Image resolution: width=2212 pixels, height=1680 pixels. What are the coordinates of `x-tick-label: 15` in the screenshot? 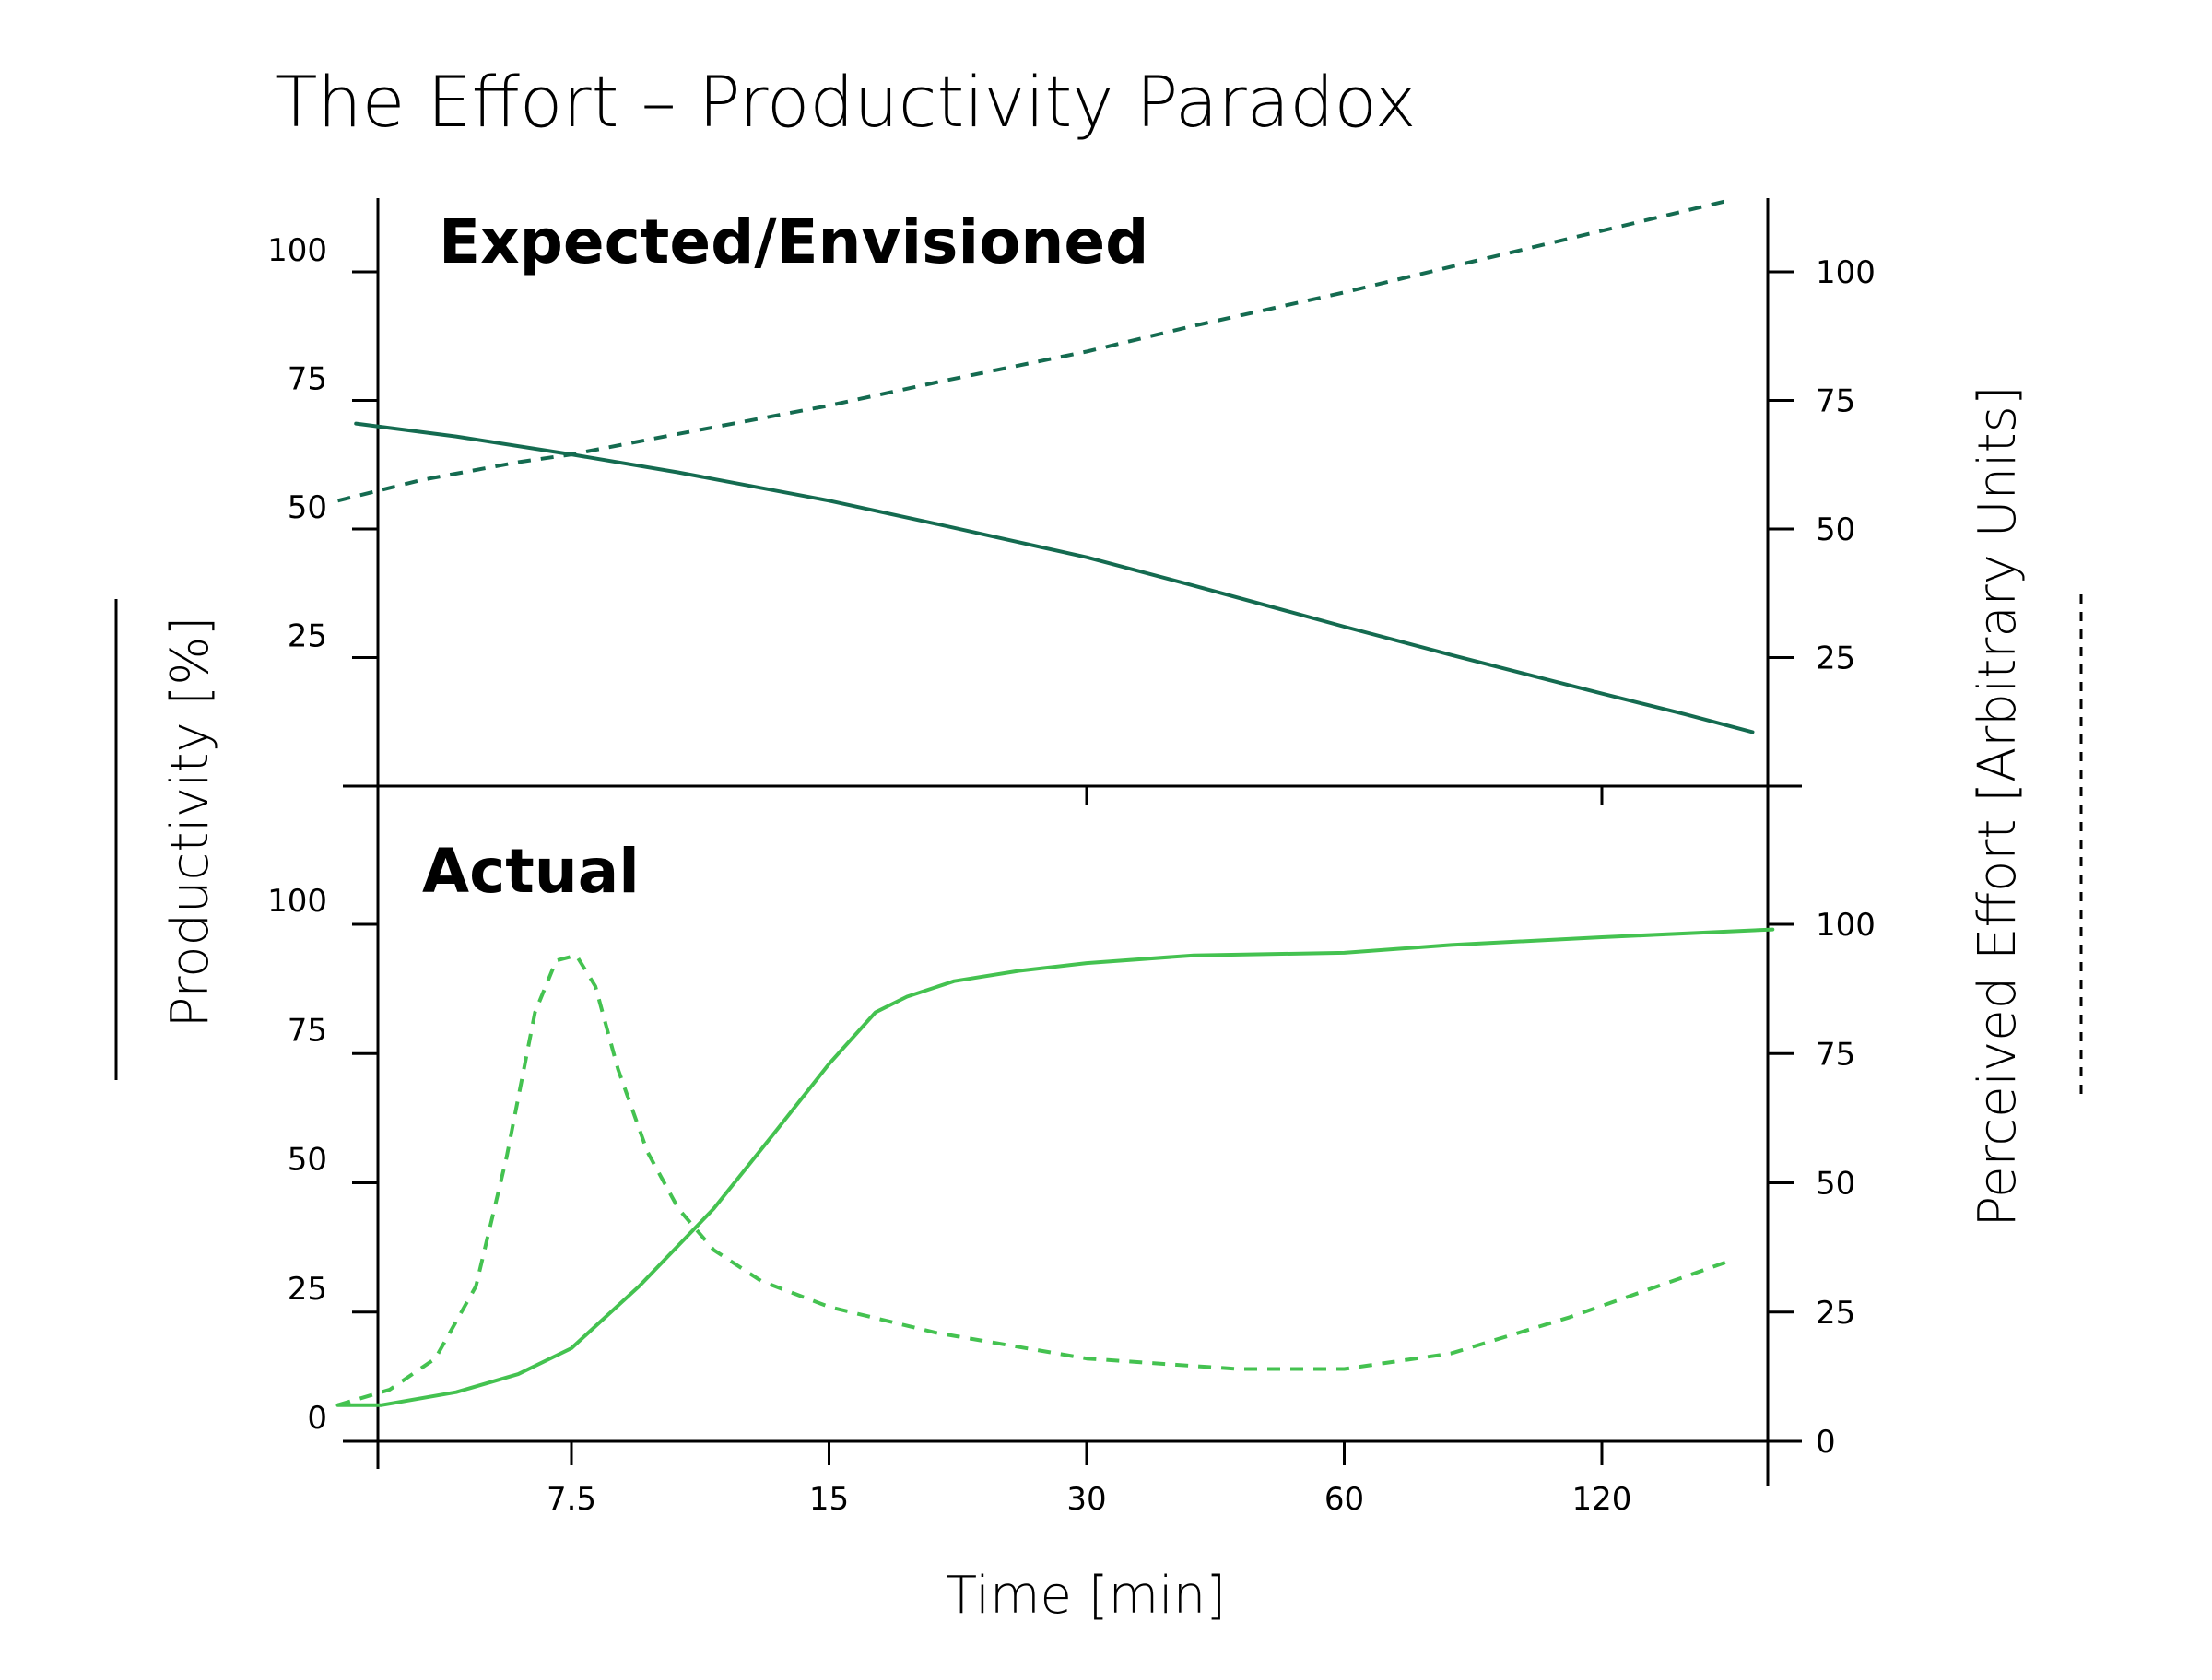 It's located at (829, 1499).